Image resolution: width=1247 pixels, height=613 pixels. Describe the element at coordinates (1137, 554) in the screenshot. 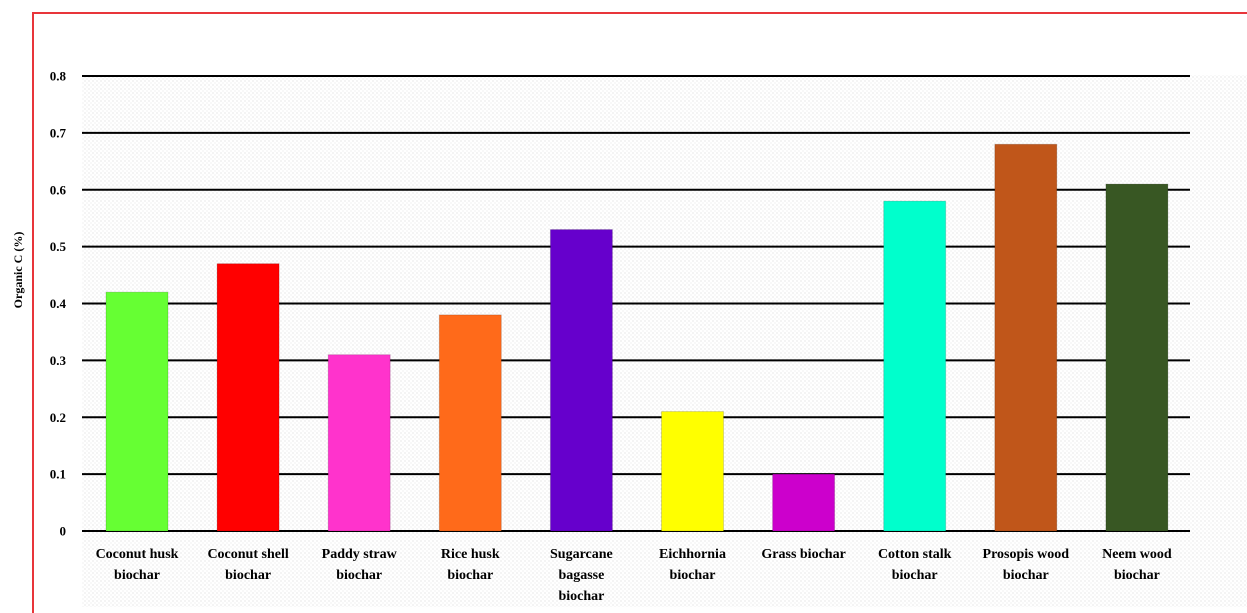

I see `x-category-label: Neem wood` at that location.